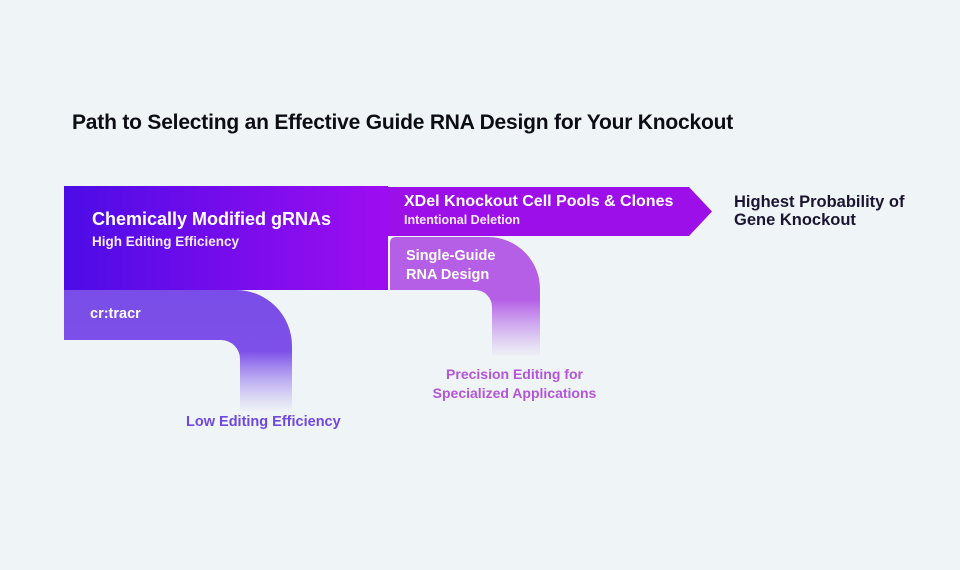 The image size is (960, 570). What do you see at coordinates (166, 241) in the screenshot?
I see `main-band-sublabel: High Editing Efficiency` at bounding box center [166, 241].